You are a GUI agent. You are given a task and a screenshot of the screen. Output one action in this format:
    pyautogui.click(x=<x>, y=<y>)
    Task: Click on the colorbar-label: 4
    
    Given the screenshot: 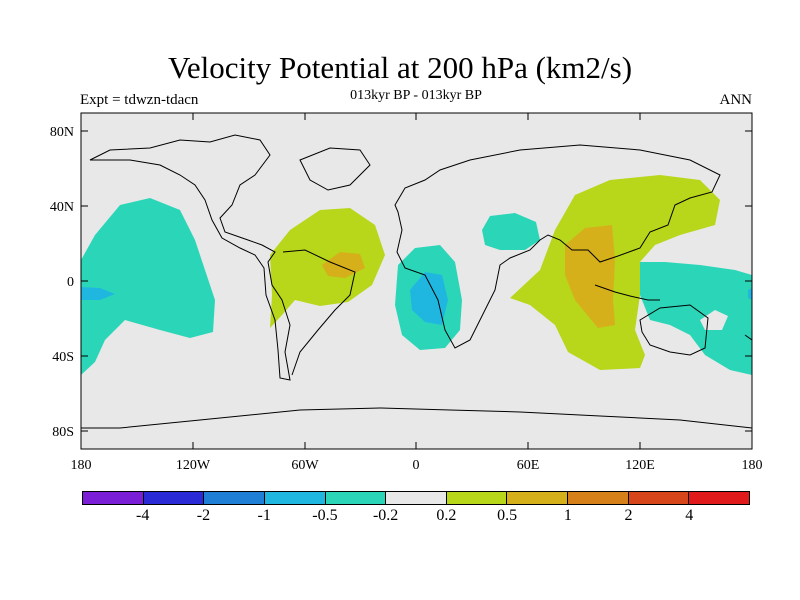 What is the action you would take?
    pyautogui.click(x=689, y=515)
    